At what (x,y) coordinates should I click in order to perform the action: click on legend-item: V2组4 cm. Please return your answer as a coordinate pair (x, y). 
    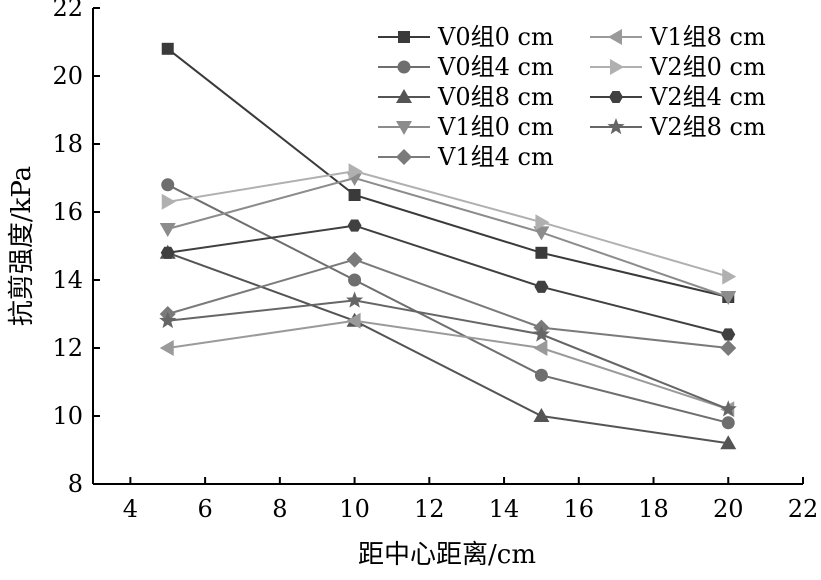
    Looking at the image, I should click on (678, 97).